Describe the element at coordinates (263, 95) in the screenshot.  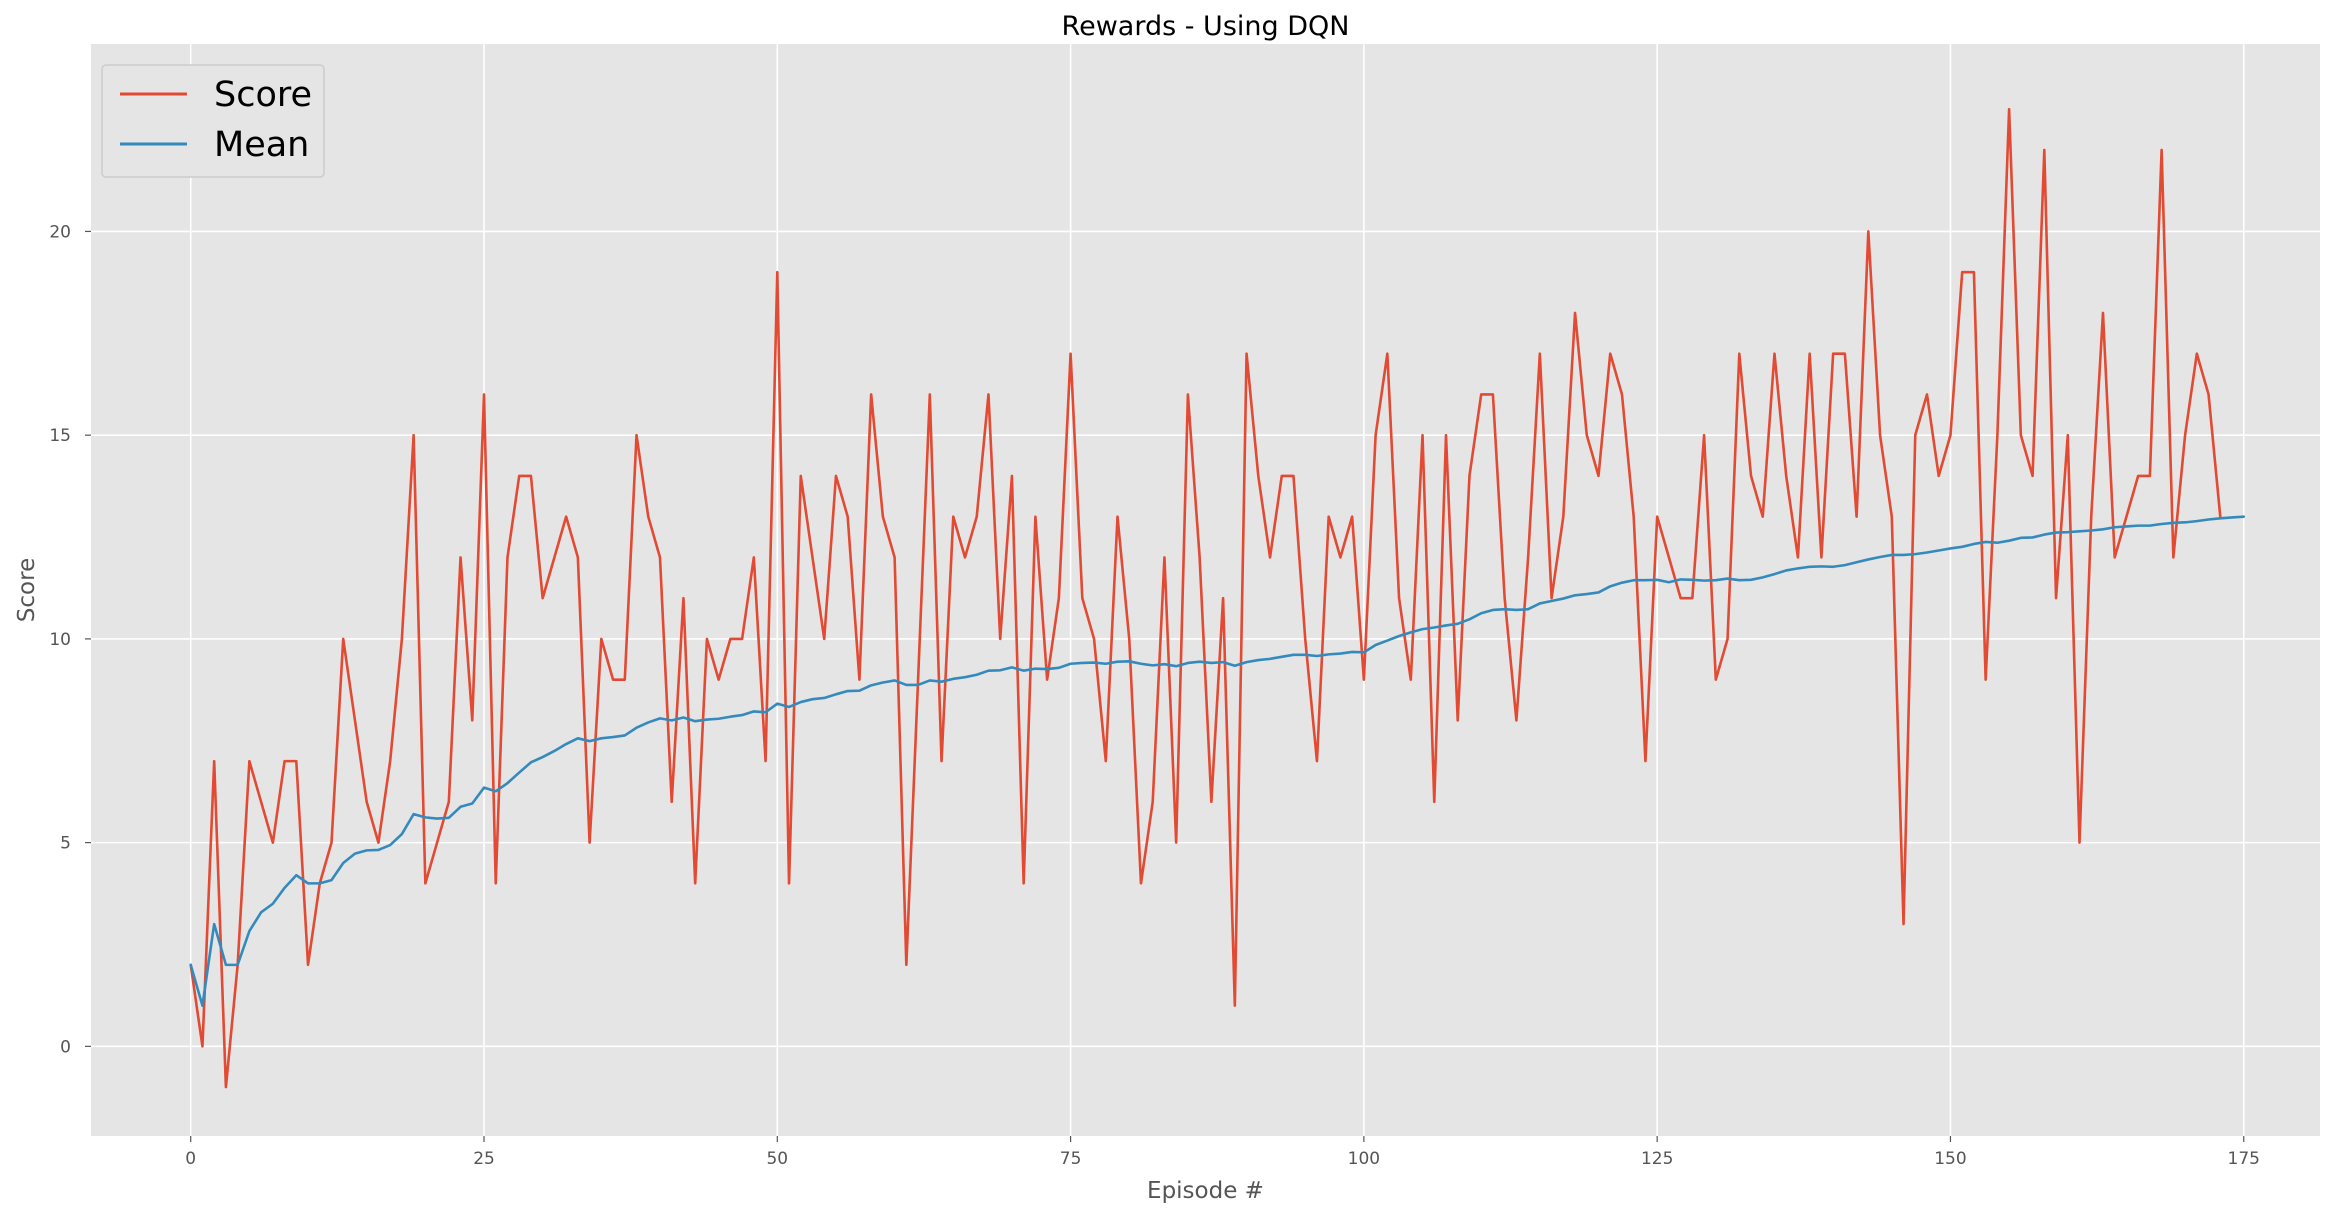
I see `legend-label-score: Score` at that location.